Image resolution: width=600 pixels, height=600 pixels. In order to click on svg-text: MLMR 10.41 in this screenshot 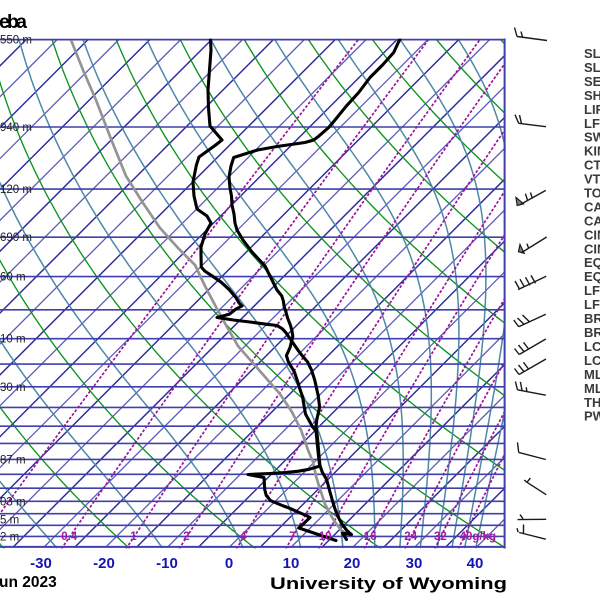, I will do `click(592, 388)`.